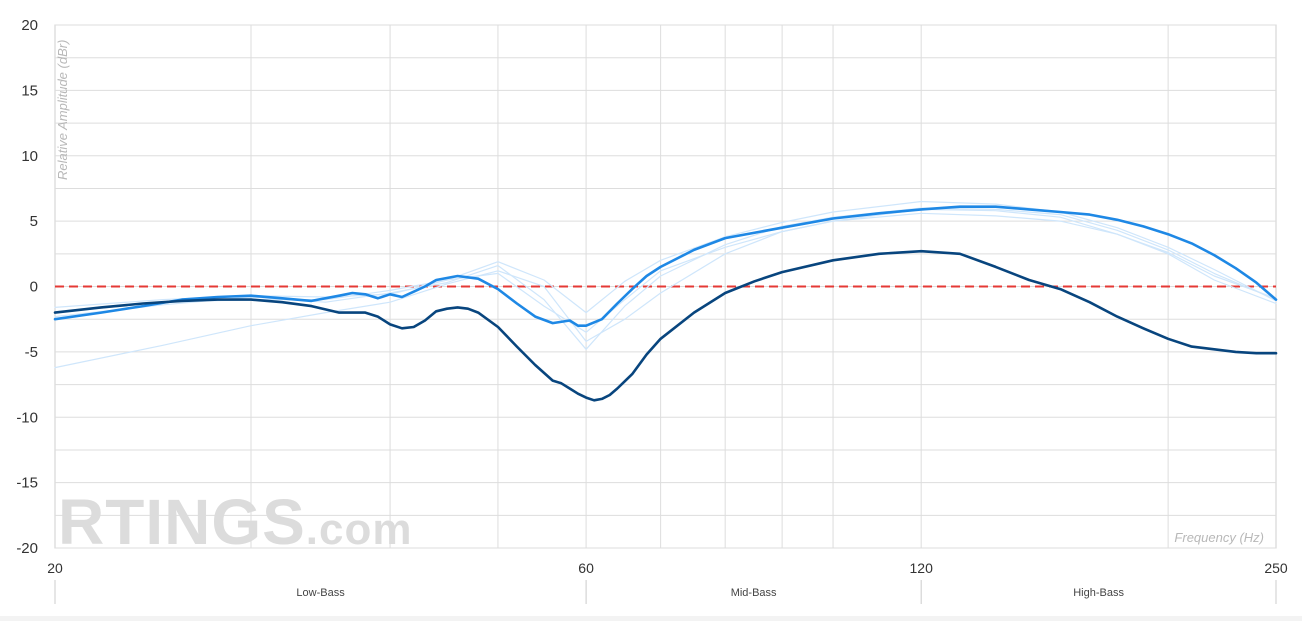 This screenshot has width=1302, height=621. I want to click on x-tick-label: 60, so click(586, 568).